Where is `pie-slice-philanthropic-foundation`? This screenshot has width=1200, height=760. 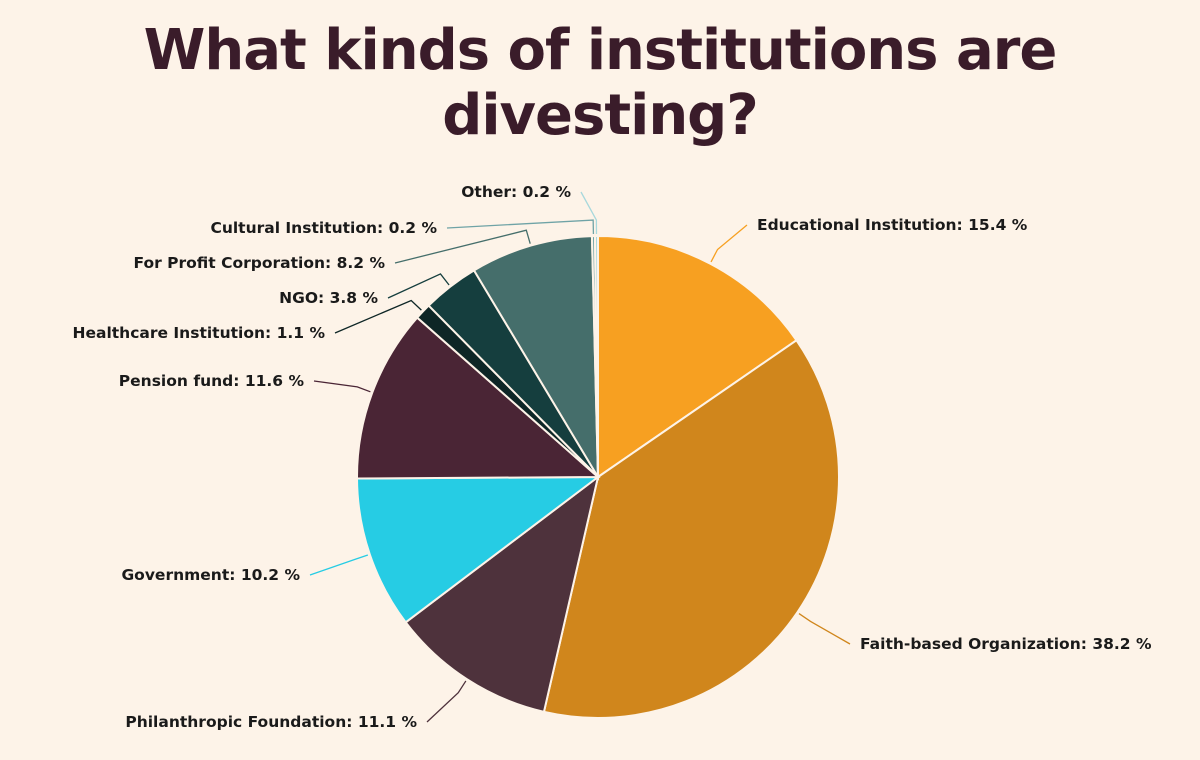 pie-slice-philanthropic-foundation is located at coordinates (502, 594).